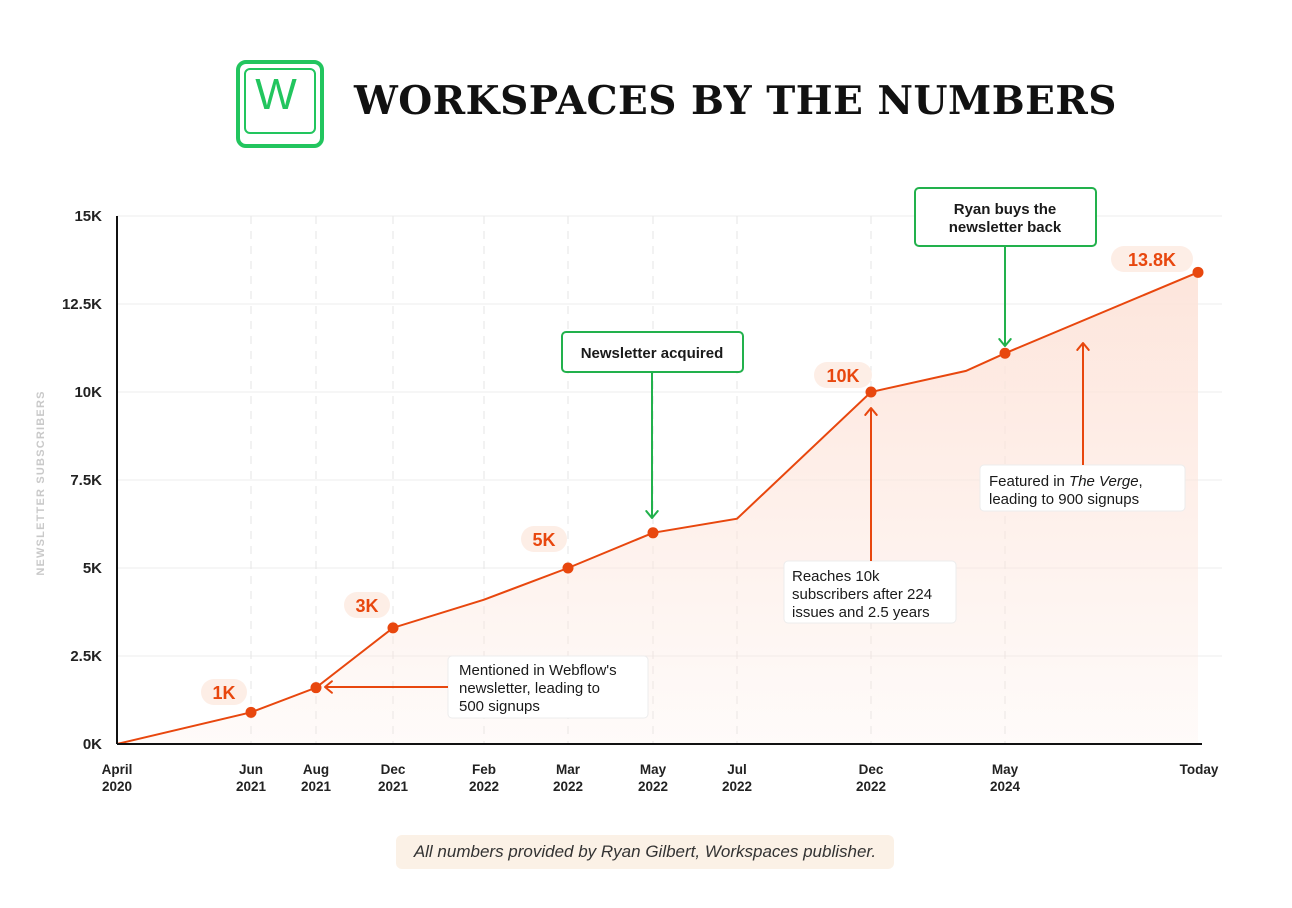 The height and width of the screenshot is (908, 1292). What do you see at coordinates (328, 687) in the screenshot?
I see `annotation-webflow-arrow-head` at bounding box center [328, 687].